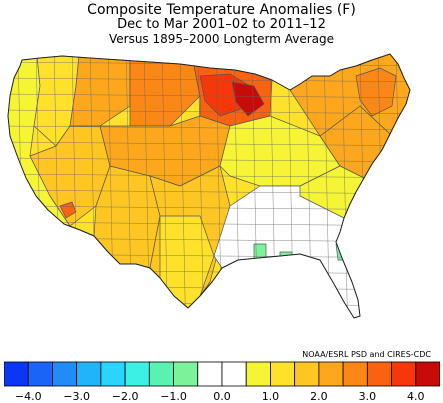  What do you see at coordinates (221, 24) in the screenshot?
I see `map-subtitle-period: Dec to Mar 2001–02 to 2011–12` at bounding box center [221, 24].